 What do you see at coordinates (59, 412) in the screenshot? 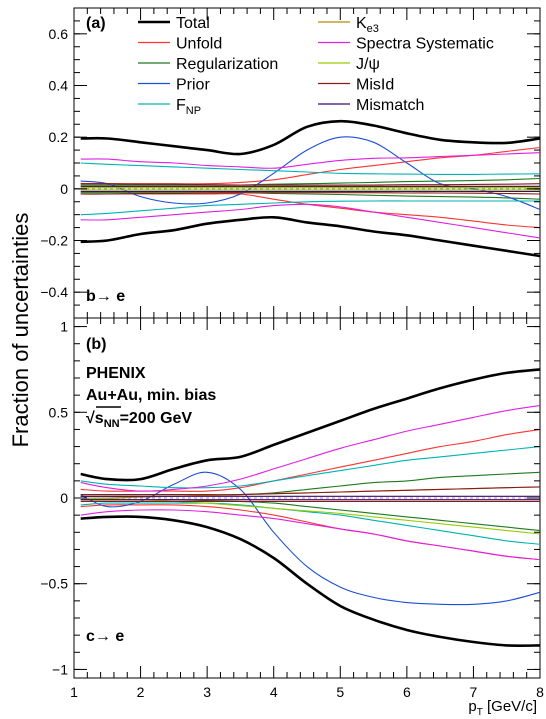
I see `y-tick-label: 0.5` at bounding box center [59, 412].